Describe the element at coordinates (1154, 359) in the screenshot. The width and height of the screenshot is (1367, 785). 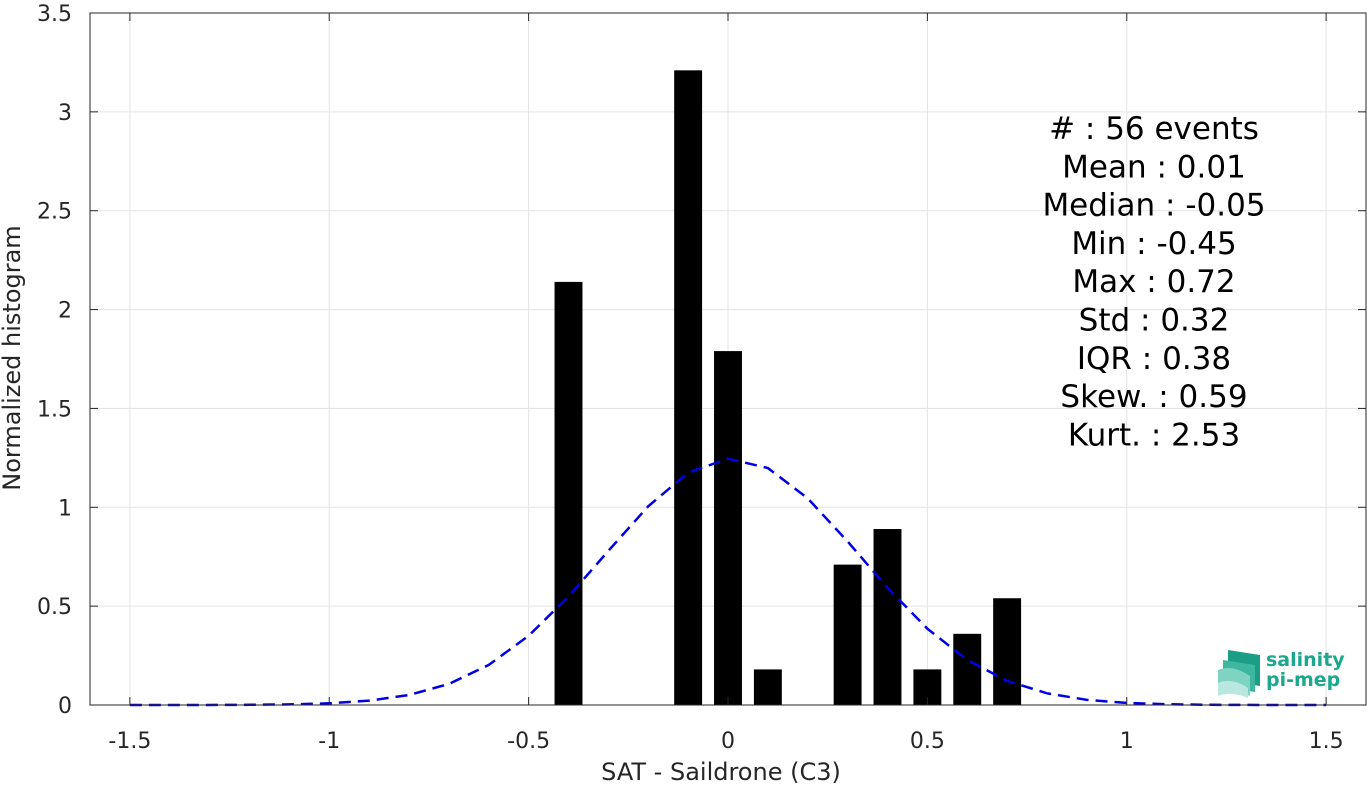
I see `stat-line-6: IQR : 0.38` at that location.